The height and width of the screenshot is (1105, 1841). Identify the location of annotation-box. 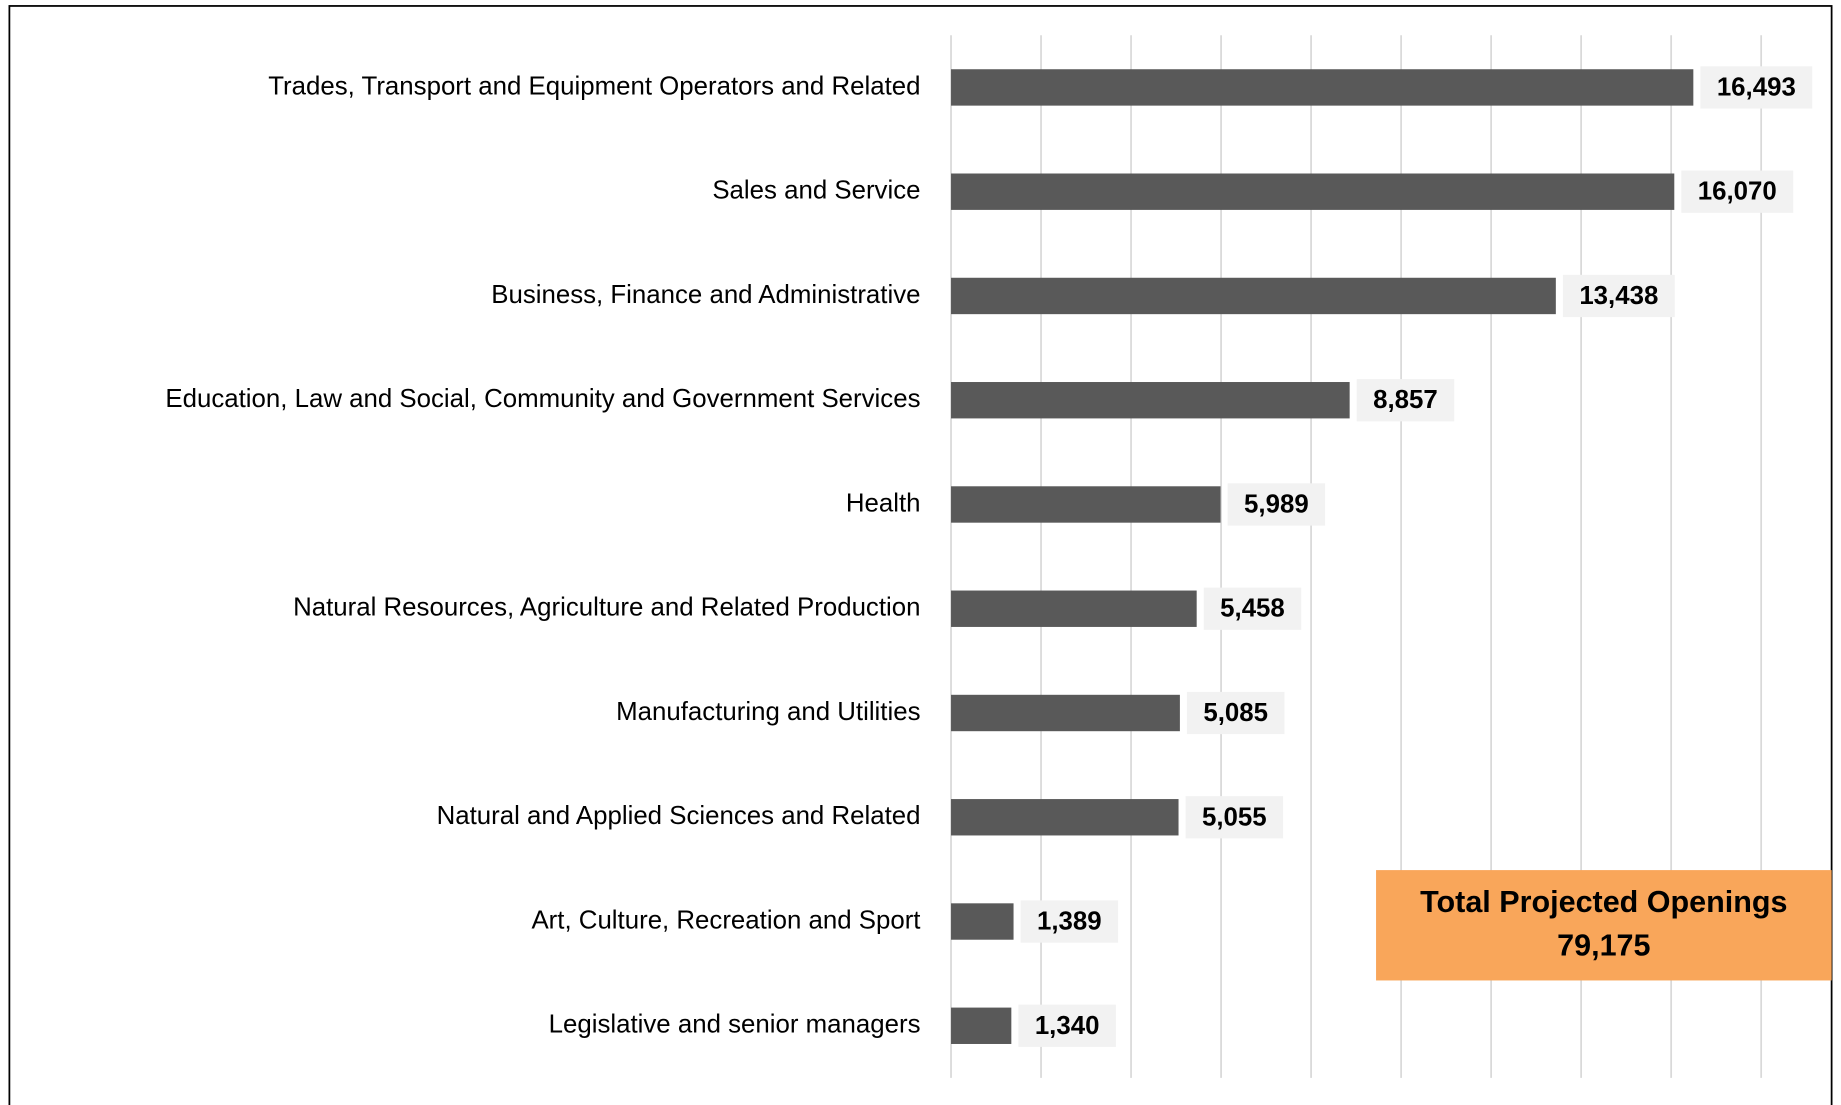
(1604, 925).